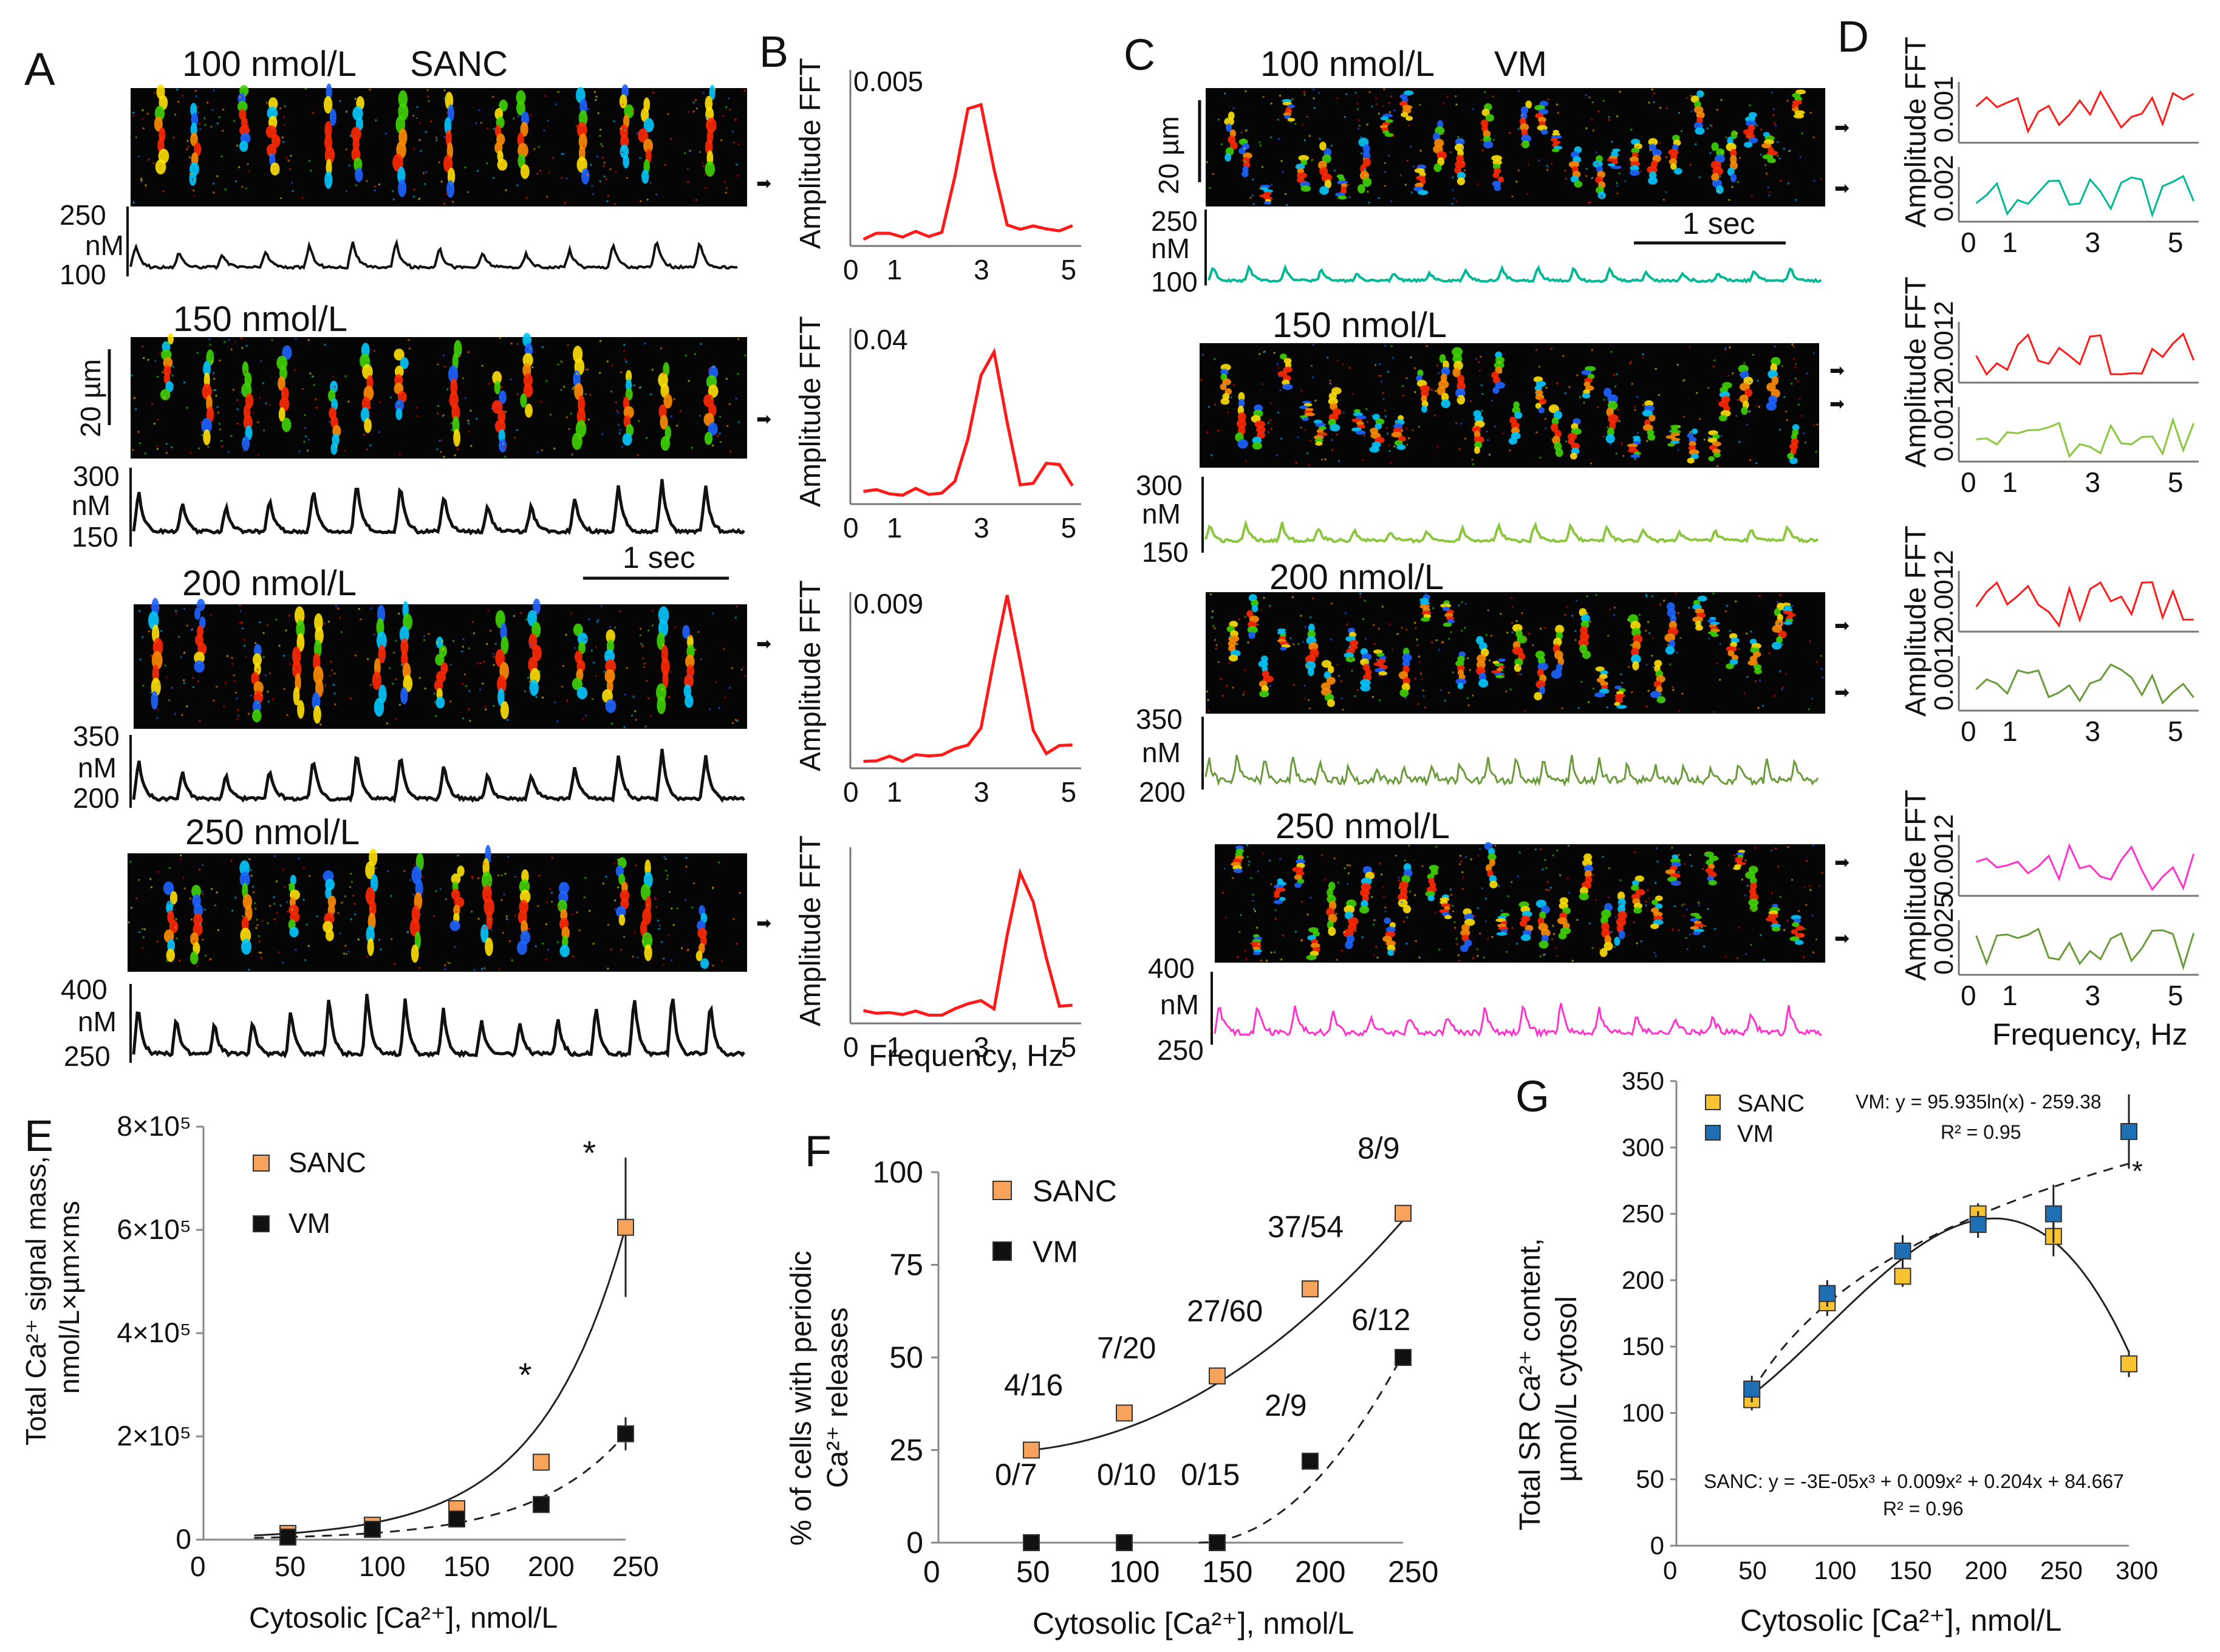  What do you see at coordinates (1981, 1132) in the screenshot?
I see `equation-label: R² = 0.95` at bounding box center [1981, 1132].